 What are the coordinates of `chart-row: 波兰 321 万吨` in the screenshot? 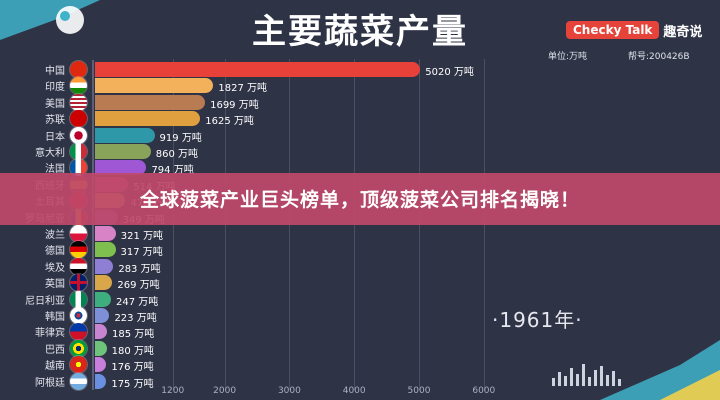 It's located at (360, 233).